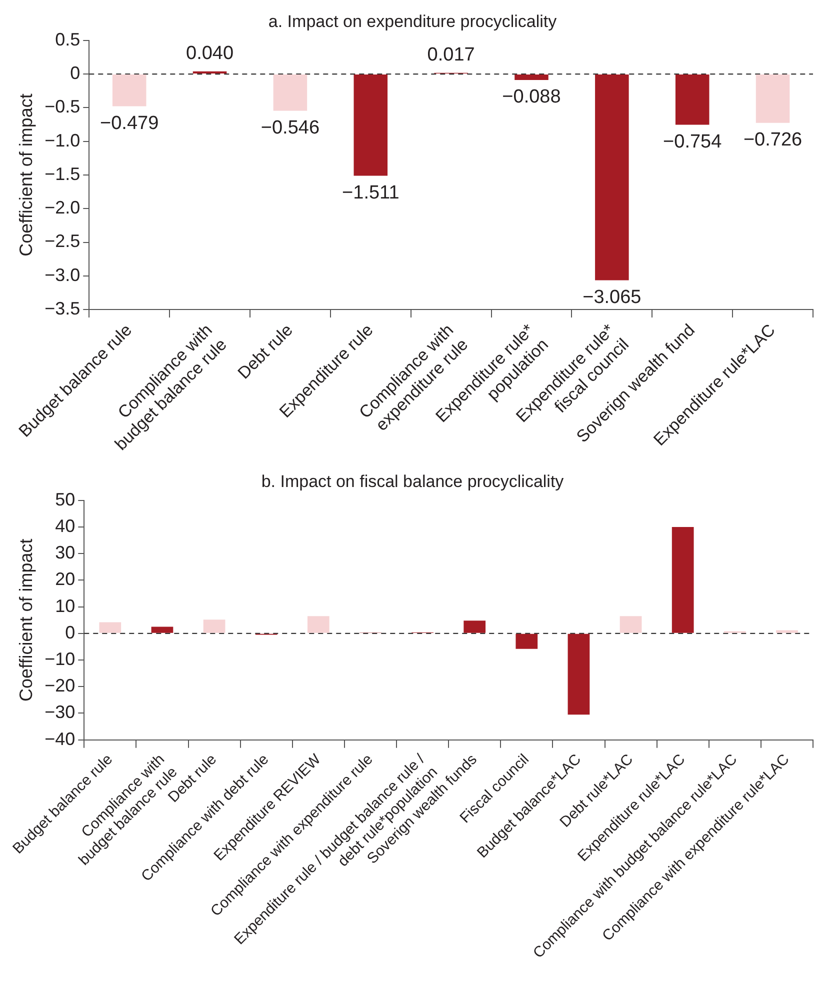 The image size is (833, 987). Describe the element at coordinates (371, 193) in the screenshot. I see `data-label: −1.511` at that location.